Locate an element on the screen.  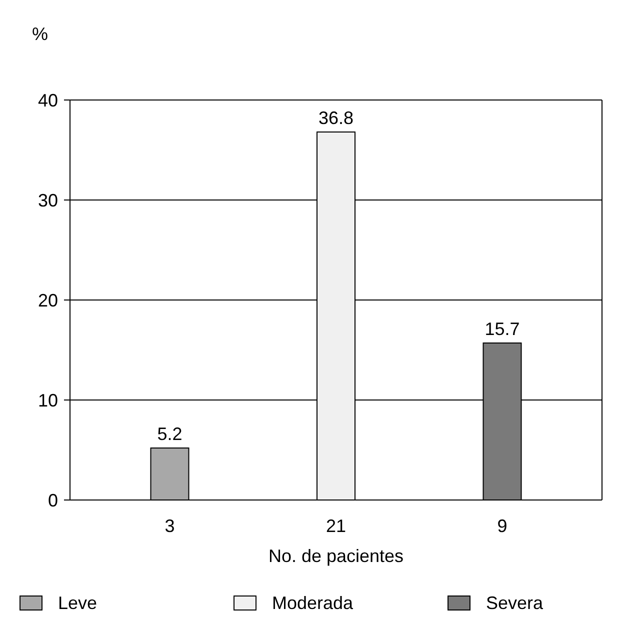
legend-label: Leve is located at coordinates (78, 603).